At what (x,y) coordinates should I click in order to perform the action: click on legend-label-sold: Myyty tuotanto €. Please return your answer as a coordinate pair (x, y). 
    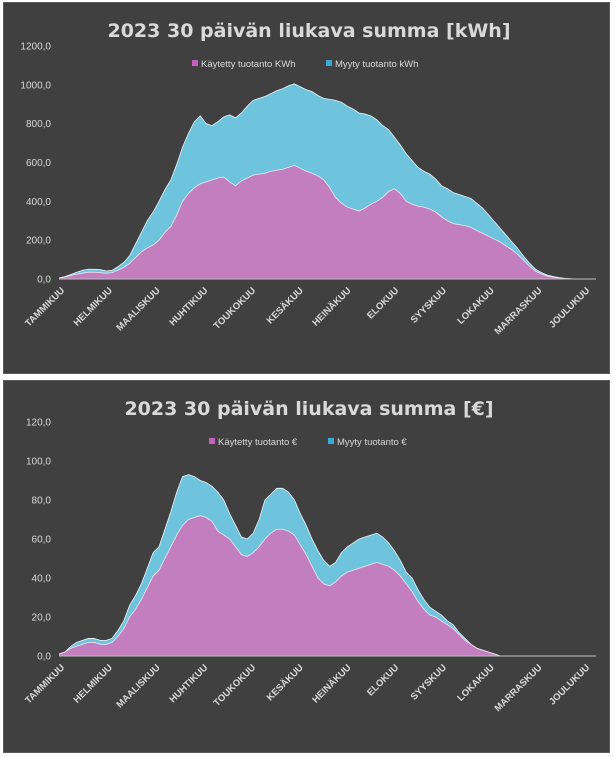
    Looking at the image, I should click on (372, 442).